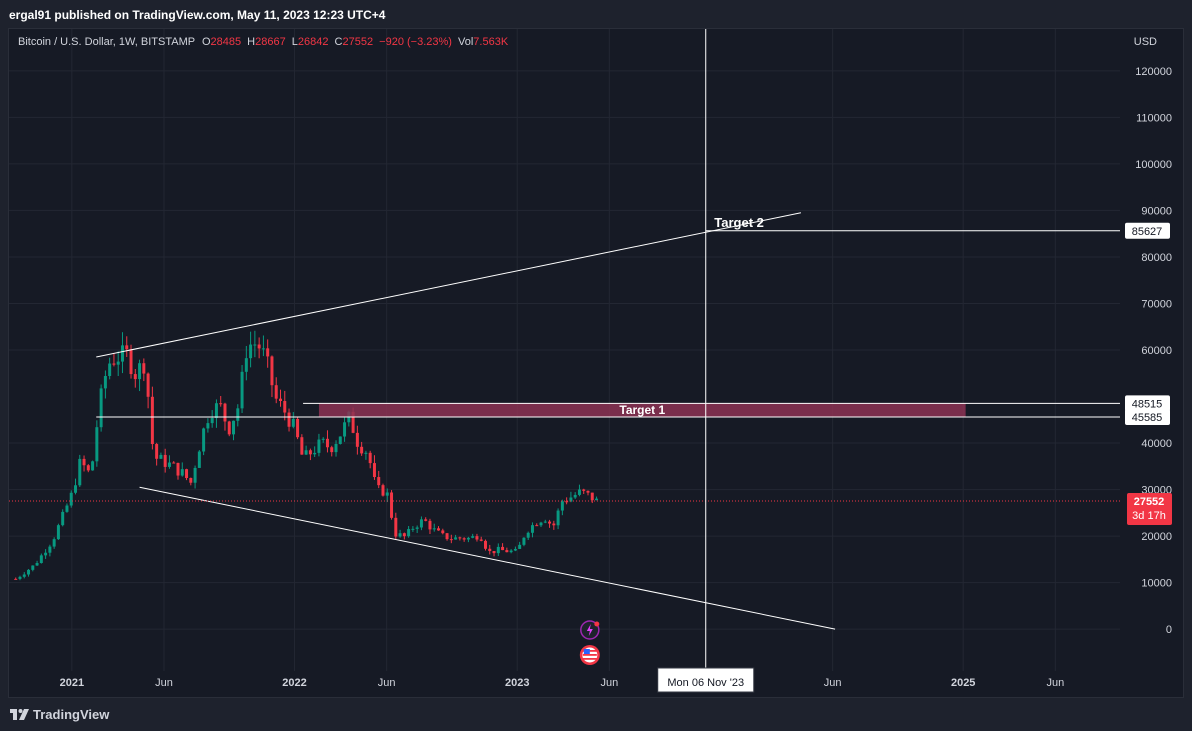  What do you see at coordinates (72, 683) in the screenshot?
I see `x-tick-label: 2021` at bounding box center [72, 683].